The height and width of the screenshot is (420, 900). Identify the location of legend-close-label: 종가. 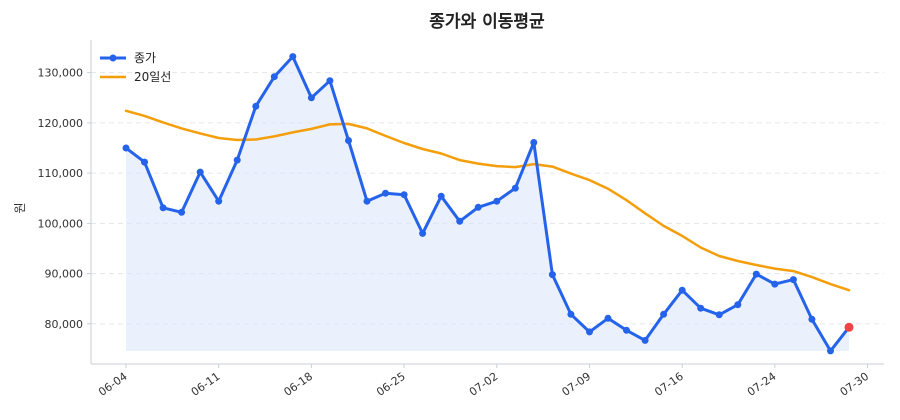
(145, 58).